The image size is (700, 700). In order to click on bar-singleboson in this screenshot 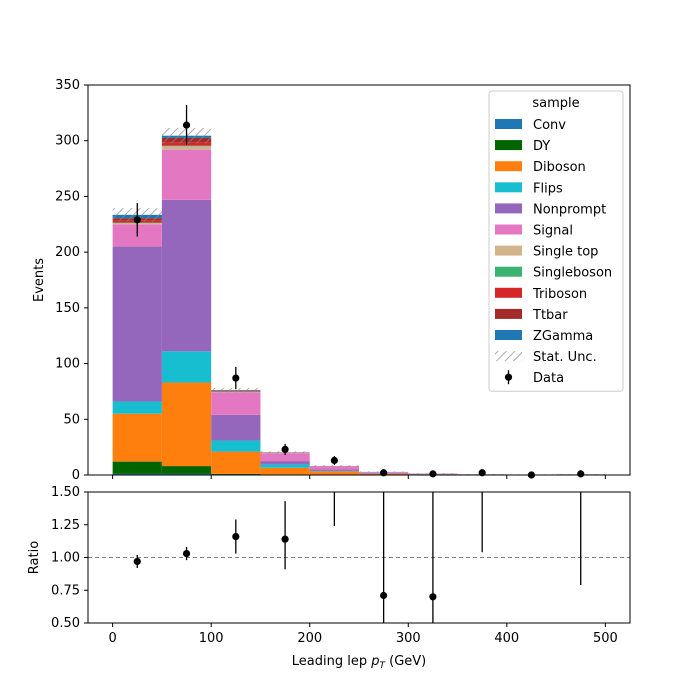, I will do `click(186, 146)`.